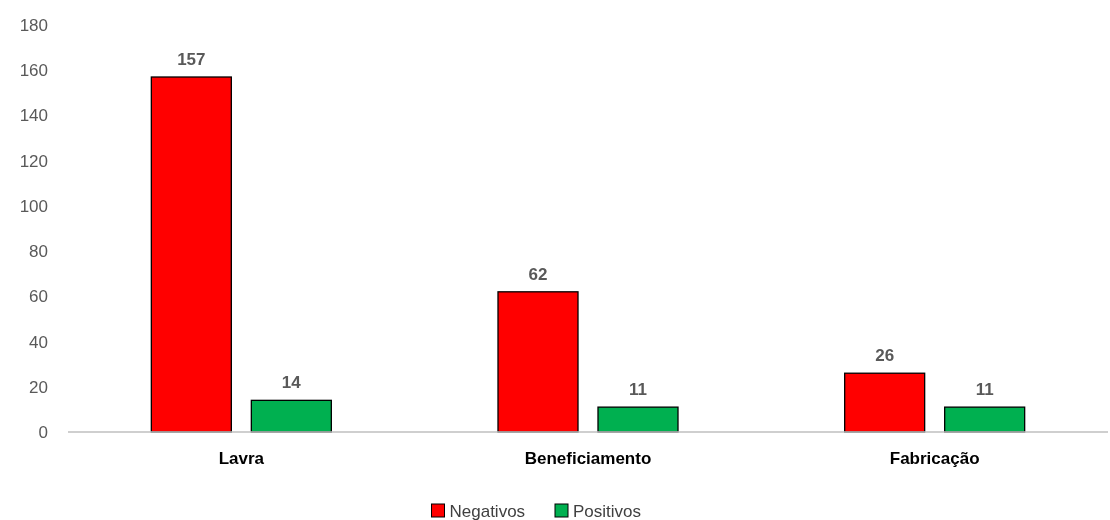 The height and width of the screenshot is (520, 1110). Describe the element at coordinates (487, 510) in the screenshot. I see `legend-label: Negativos` at that location.